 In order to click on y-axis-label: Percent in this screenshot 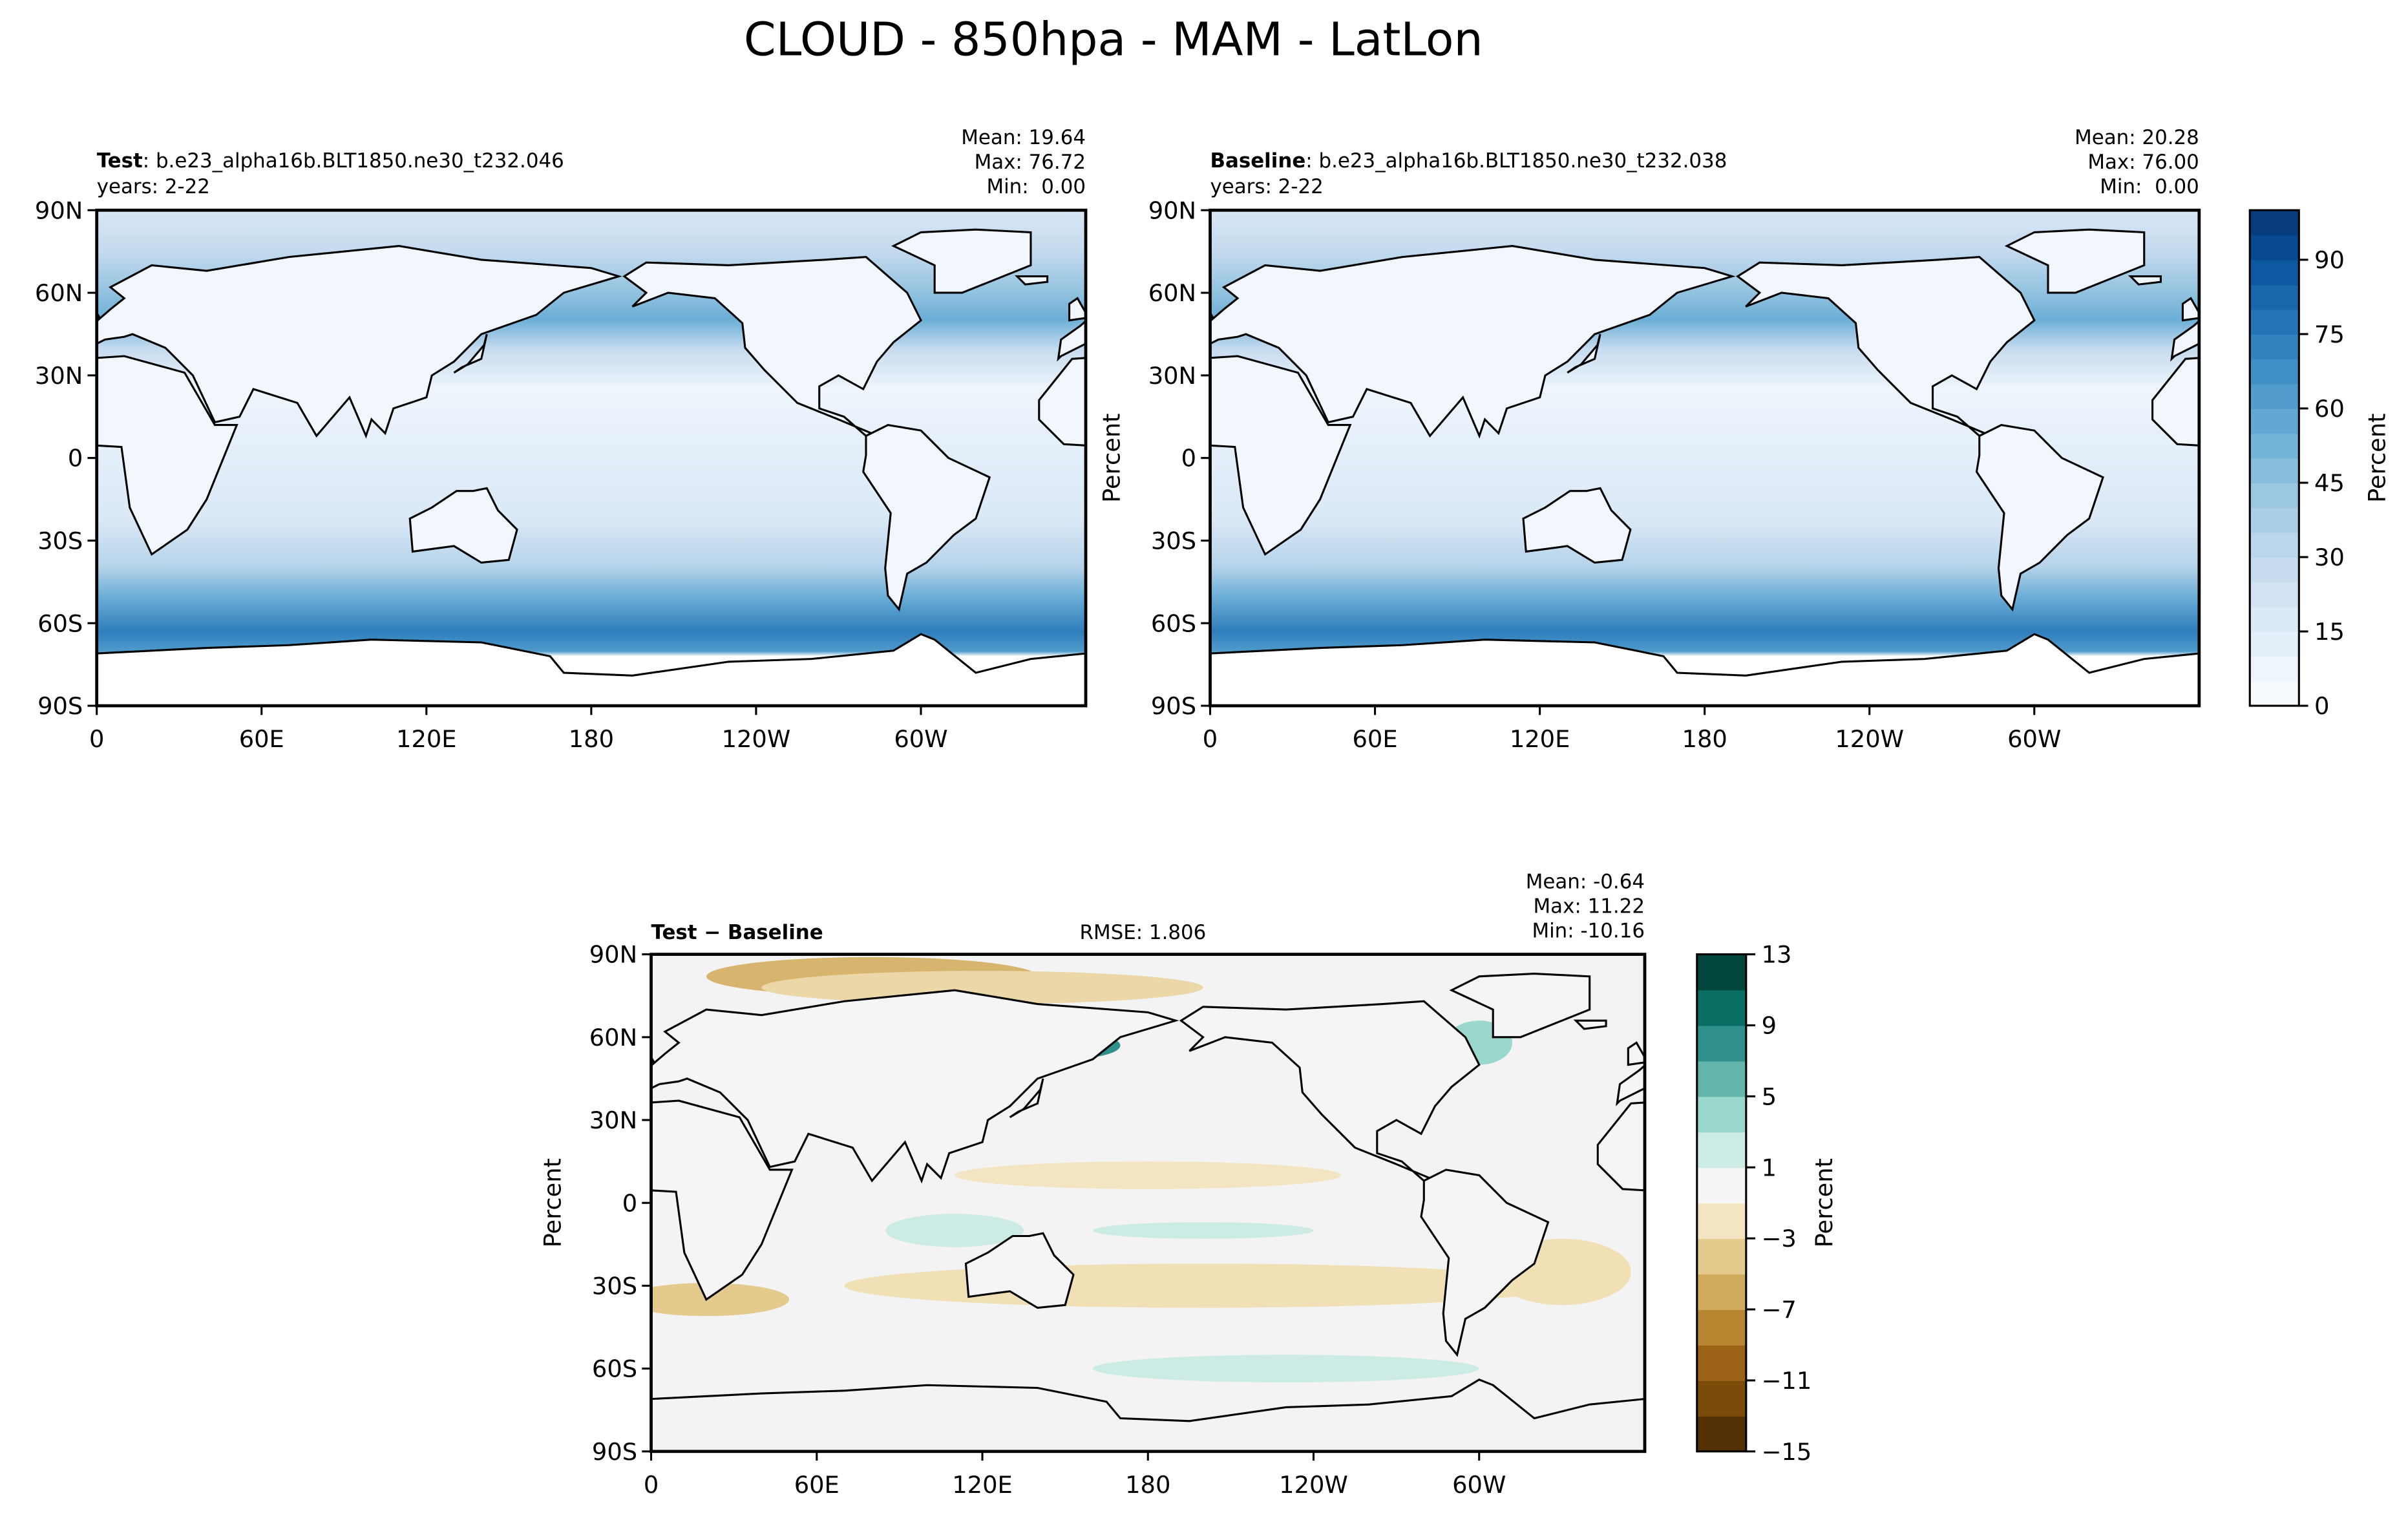, I will do `click(1111, 457)`.